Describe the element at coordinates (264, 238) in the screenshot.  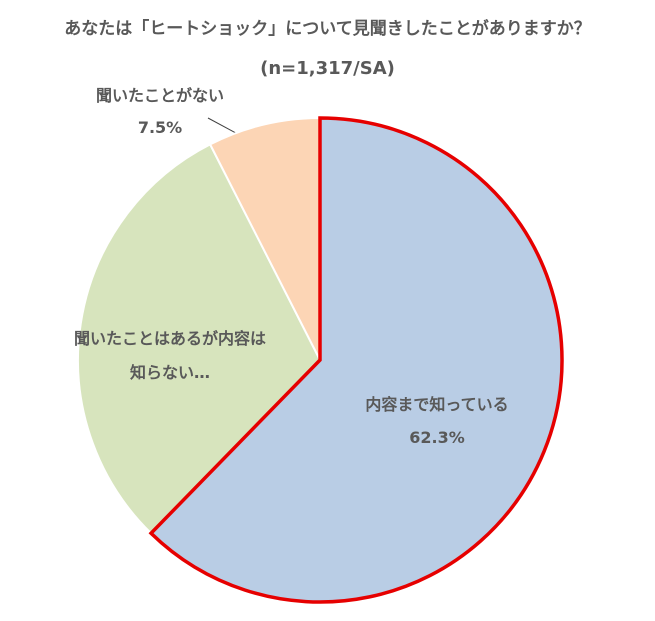
I see `pie-slice` at that location.